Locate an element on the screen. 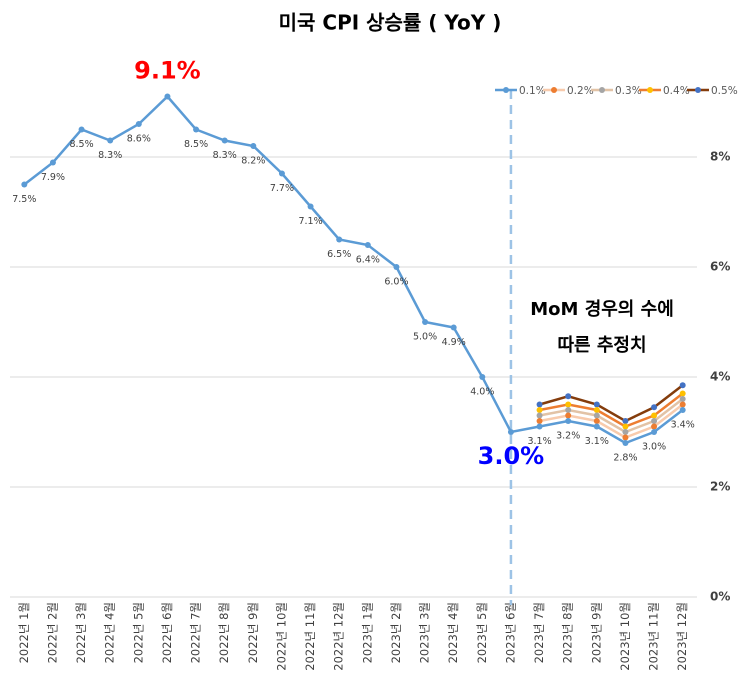 Image resolution: width=743 pixels, height=681 pixels. data-label: 7.9% is located at coordinates (53, 177).